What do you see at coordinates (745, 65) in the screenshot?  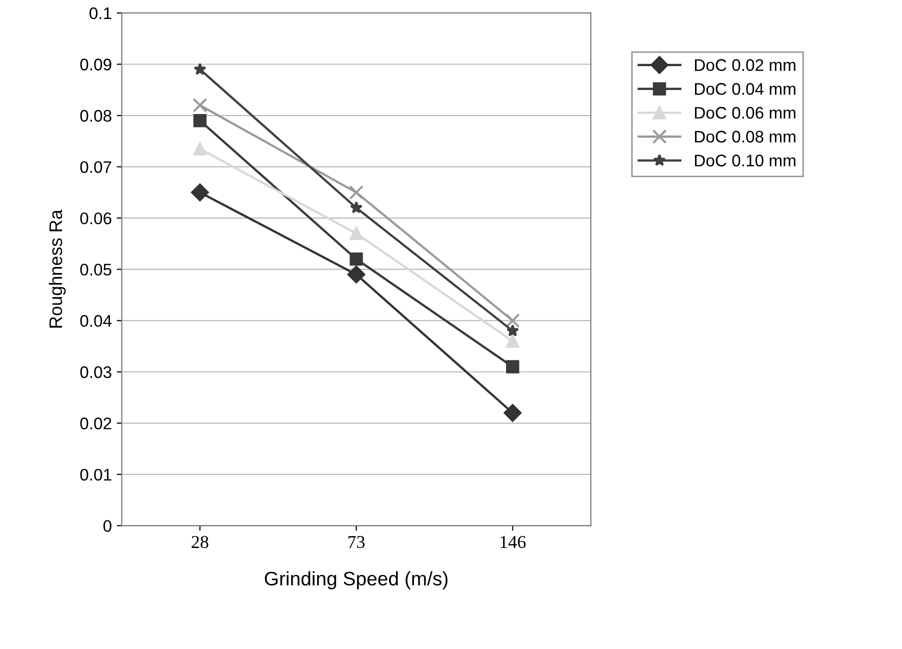 I see `legend-label: DoC 0.02 mm` at bounding box center [745, 65].